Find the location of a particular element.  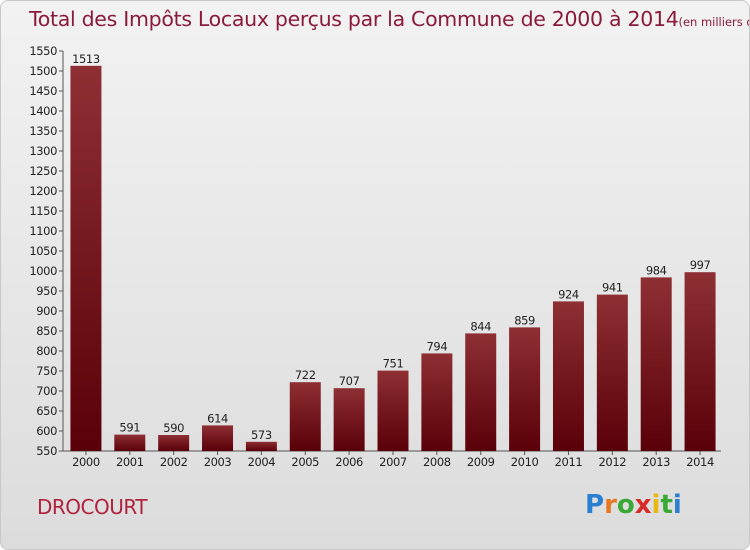

y-tick-label: 700 is located at coordinates (46, 391).